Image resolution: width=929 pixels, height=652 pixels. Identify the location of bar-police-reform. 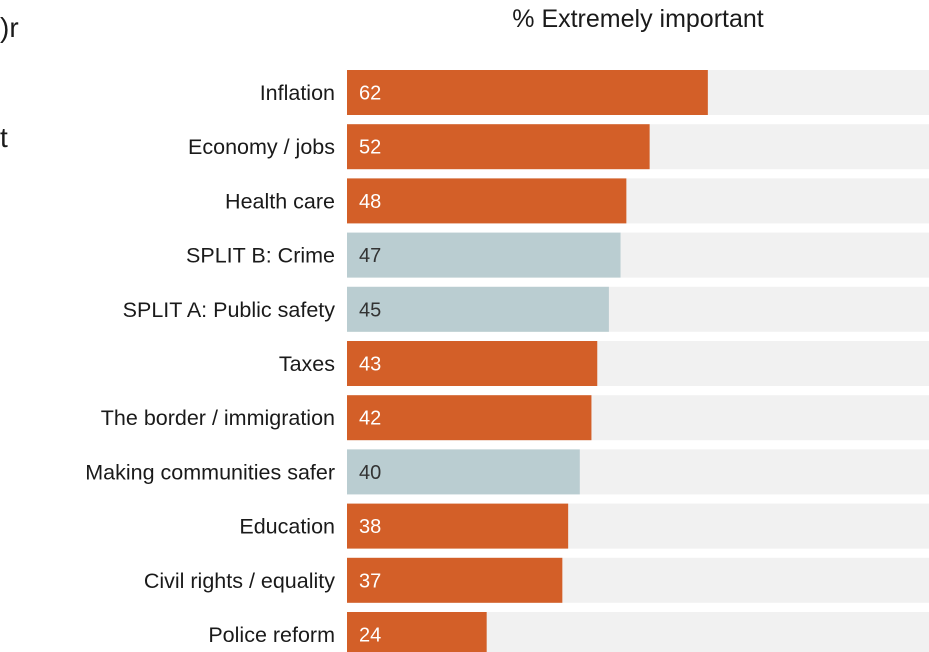
(417, 632).